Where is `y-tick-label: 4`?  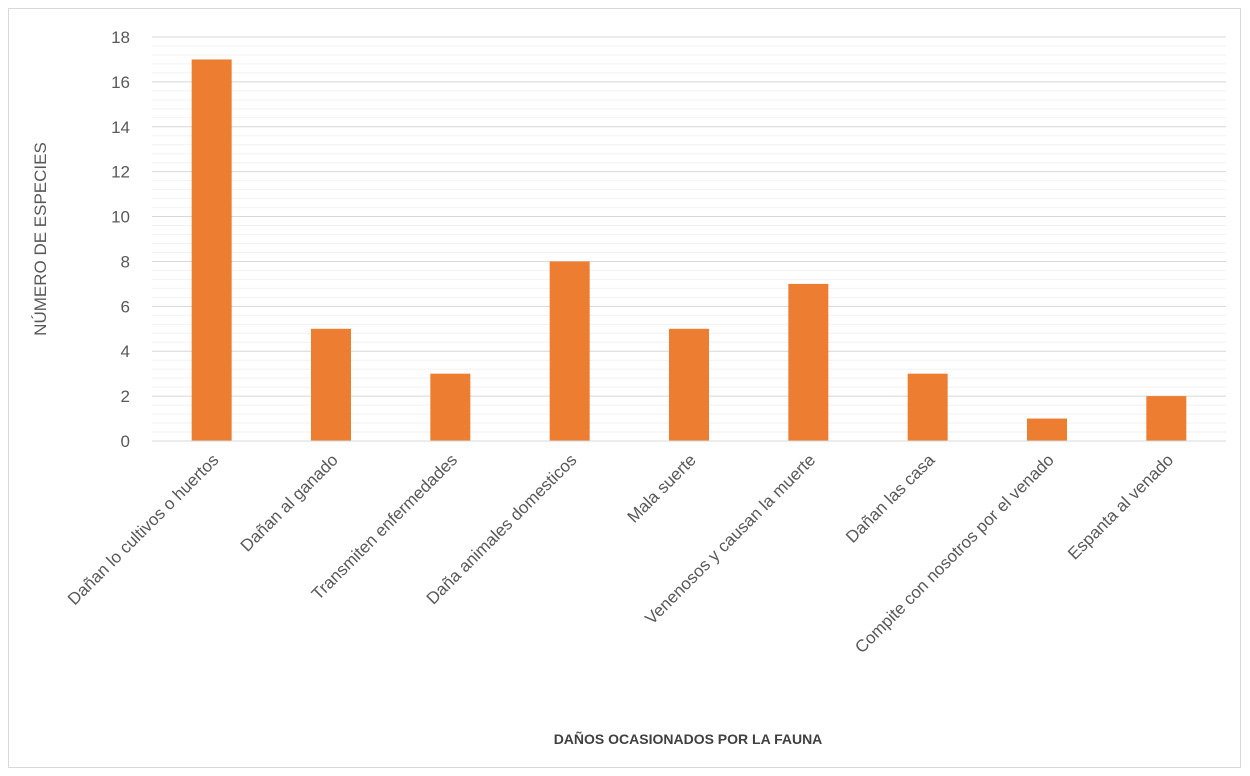
y-tick-label: 4 is located at coordinates (125, 351).